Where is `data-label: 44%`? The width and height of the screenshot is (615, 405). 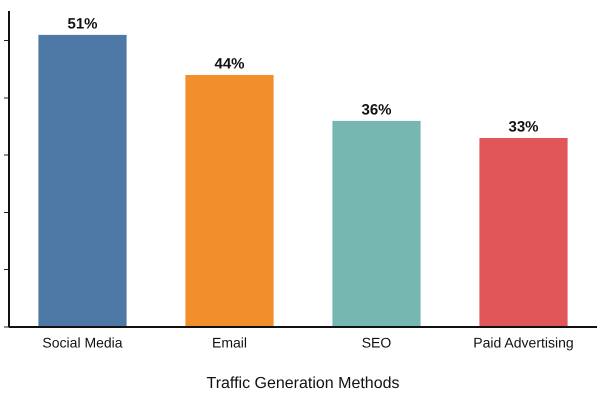 data-label: 44% is located at coordinates (229, 64).